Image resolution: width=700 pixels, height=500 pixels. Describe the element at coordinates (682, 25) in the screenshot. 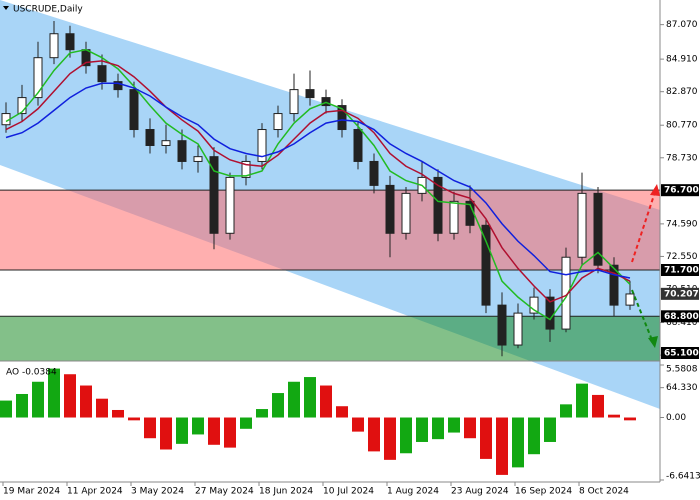

I see `y-tick-label: 87.070` at that location.